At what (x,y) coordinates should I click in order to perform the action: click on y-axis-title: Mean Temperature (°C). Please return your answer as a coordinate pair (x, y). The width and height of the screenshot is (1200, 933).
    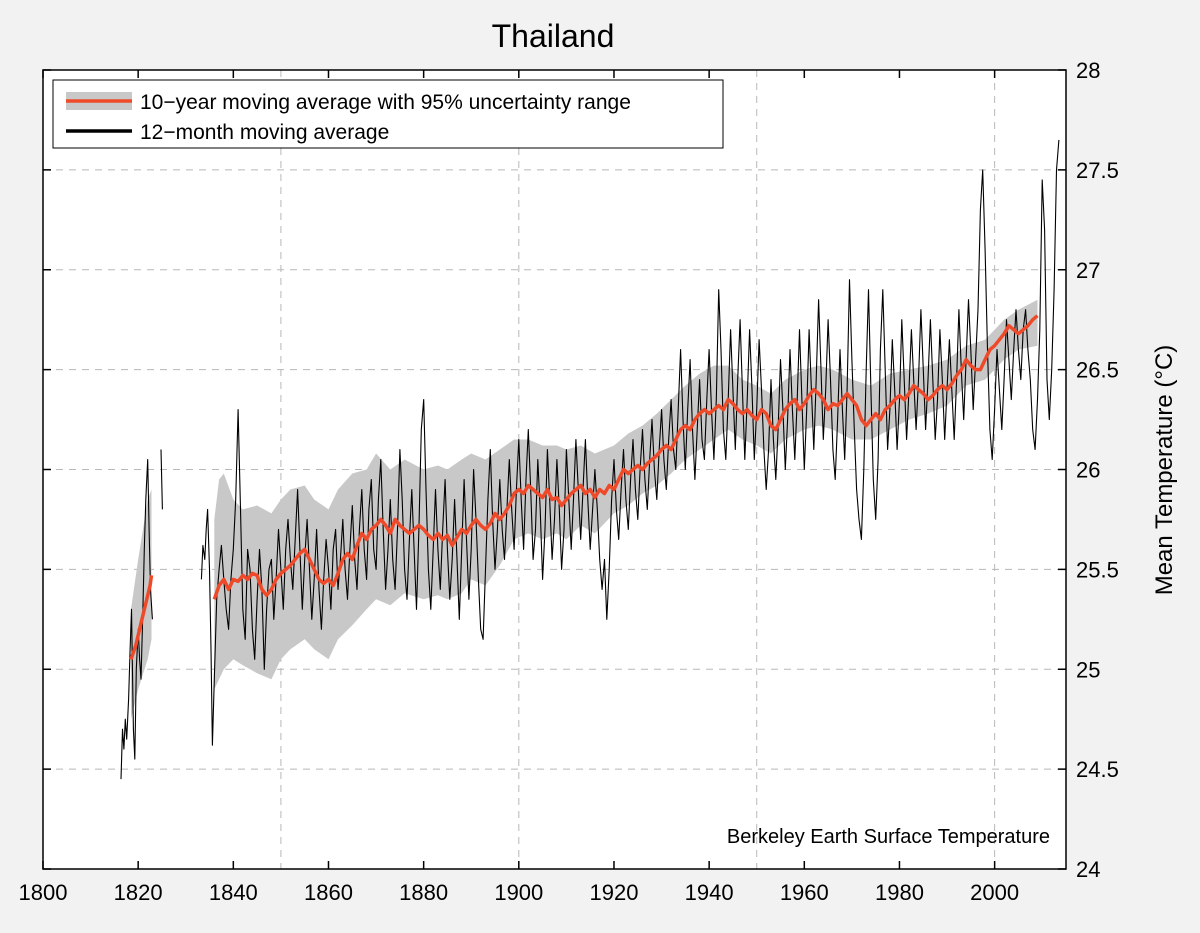
    Looking at the image, I should click on (1164, 470).